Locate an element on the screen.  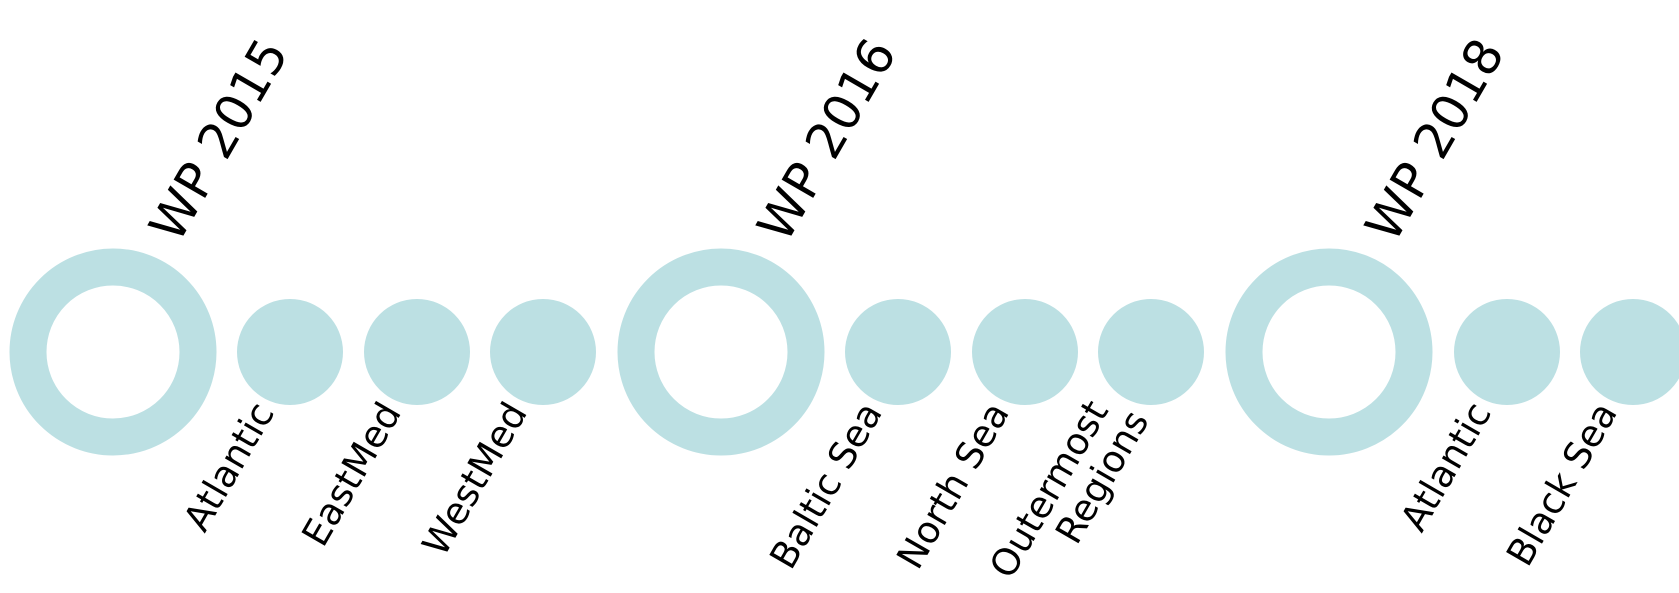
region-dot-2015-atlantic is located at coordinates (290, 352).